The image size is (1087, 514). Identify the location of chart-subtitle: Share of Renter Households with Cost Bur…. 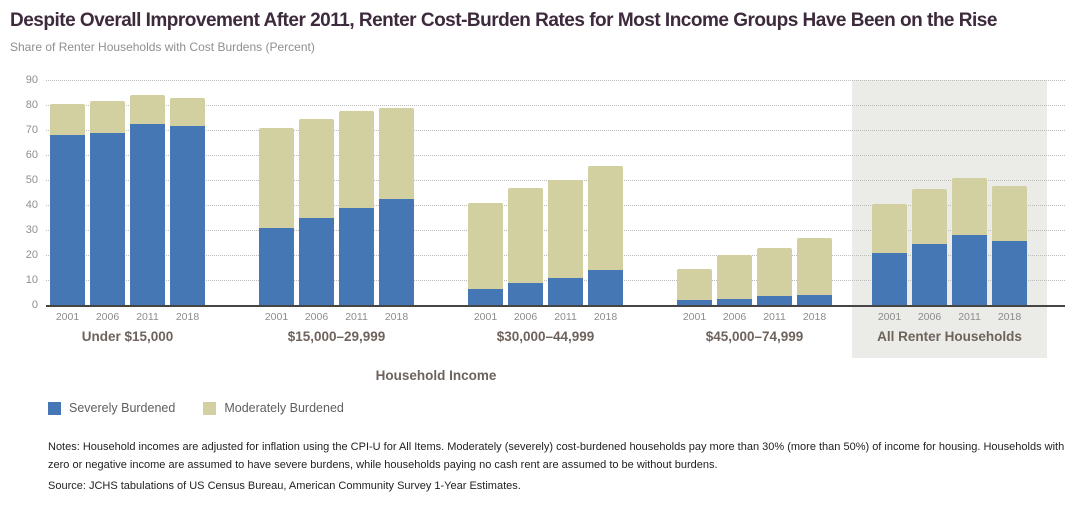
(162, 47).